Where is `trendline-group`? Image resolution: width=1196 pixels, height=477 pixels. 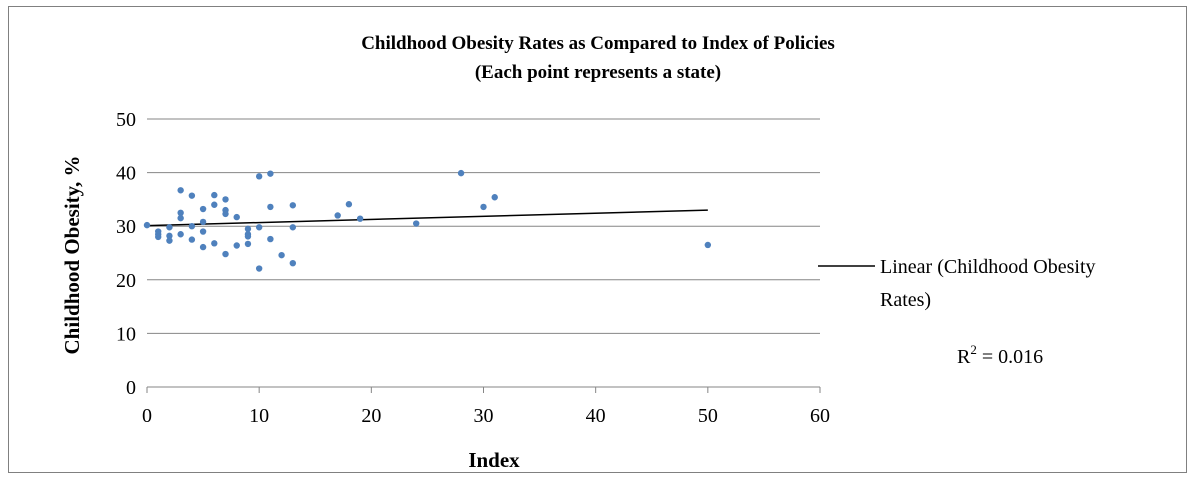 trendline-group is located at coordinates (427, 218).